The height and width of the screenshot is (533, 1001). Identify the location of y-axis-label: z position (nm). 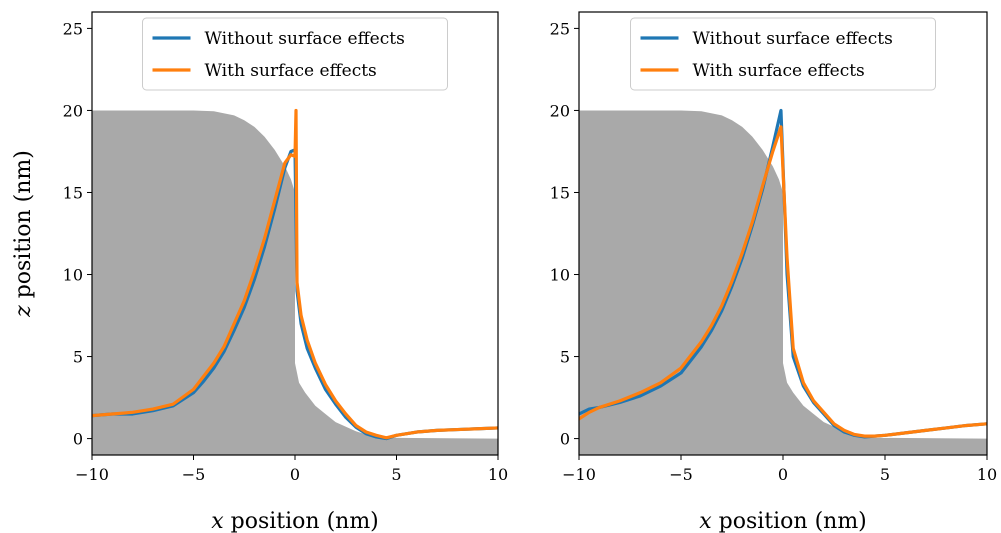
(23, 234).